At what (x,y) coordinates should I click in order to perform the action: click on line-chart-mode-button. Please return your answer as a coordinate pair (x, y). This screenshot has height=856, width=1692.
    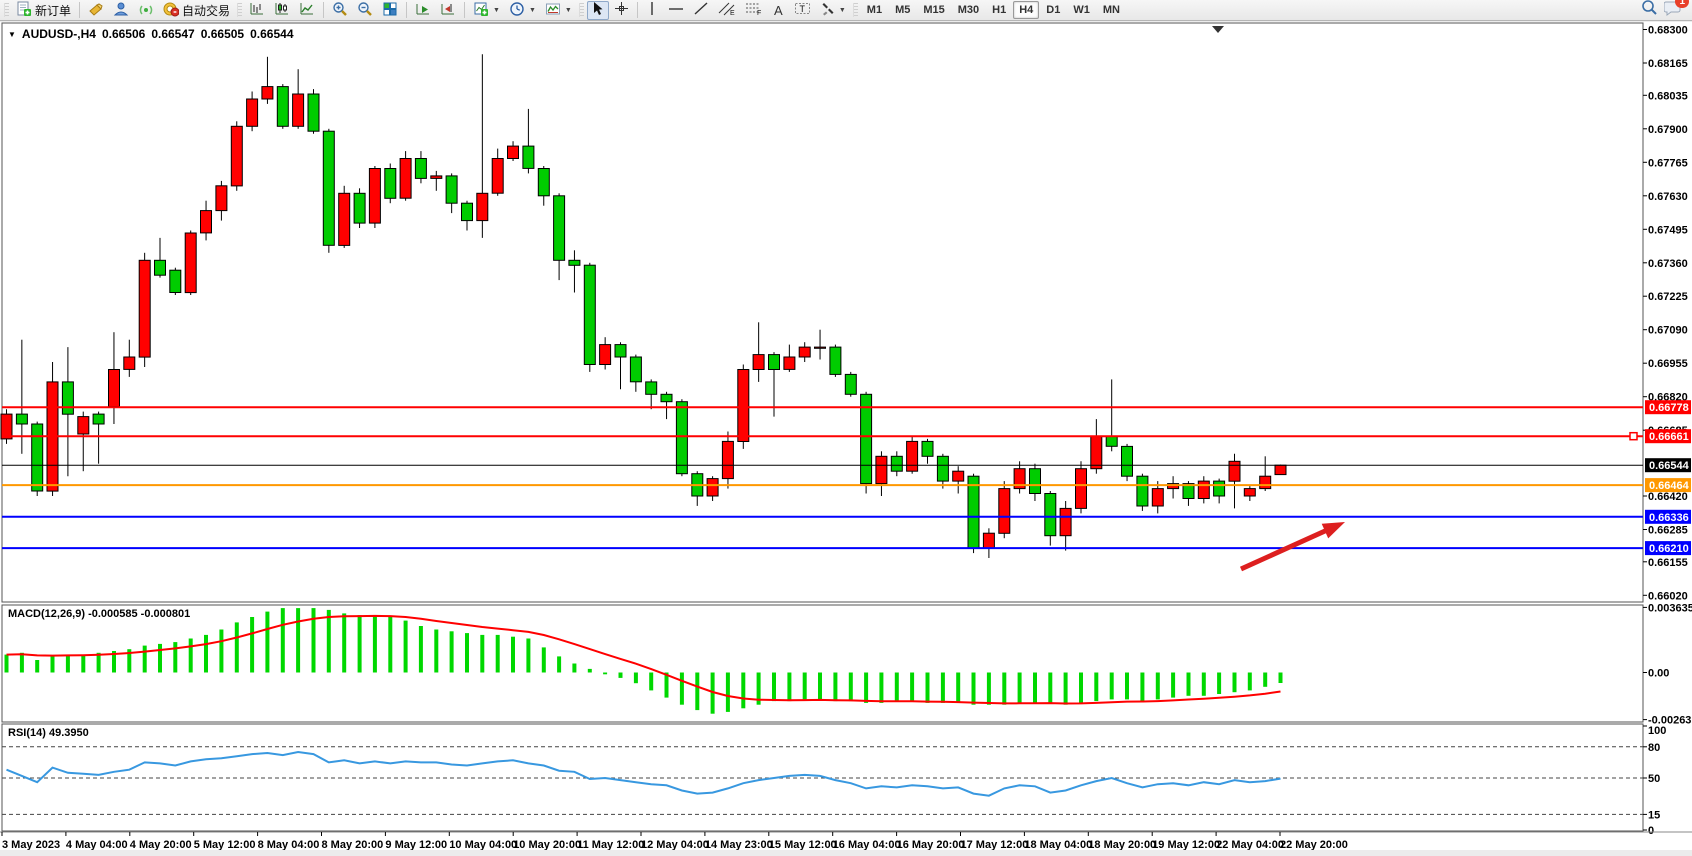
    Looking at the image, I should click on (307, 10).